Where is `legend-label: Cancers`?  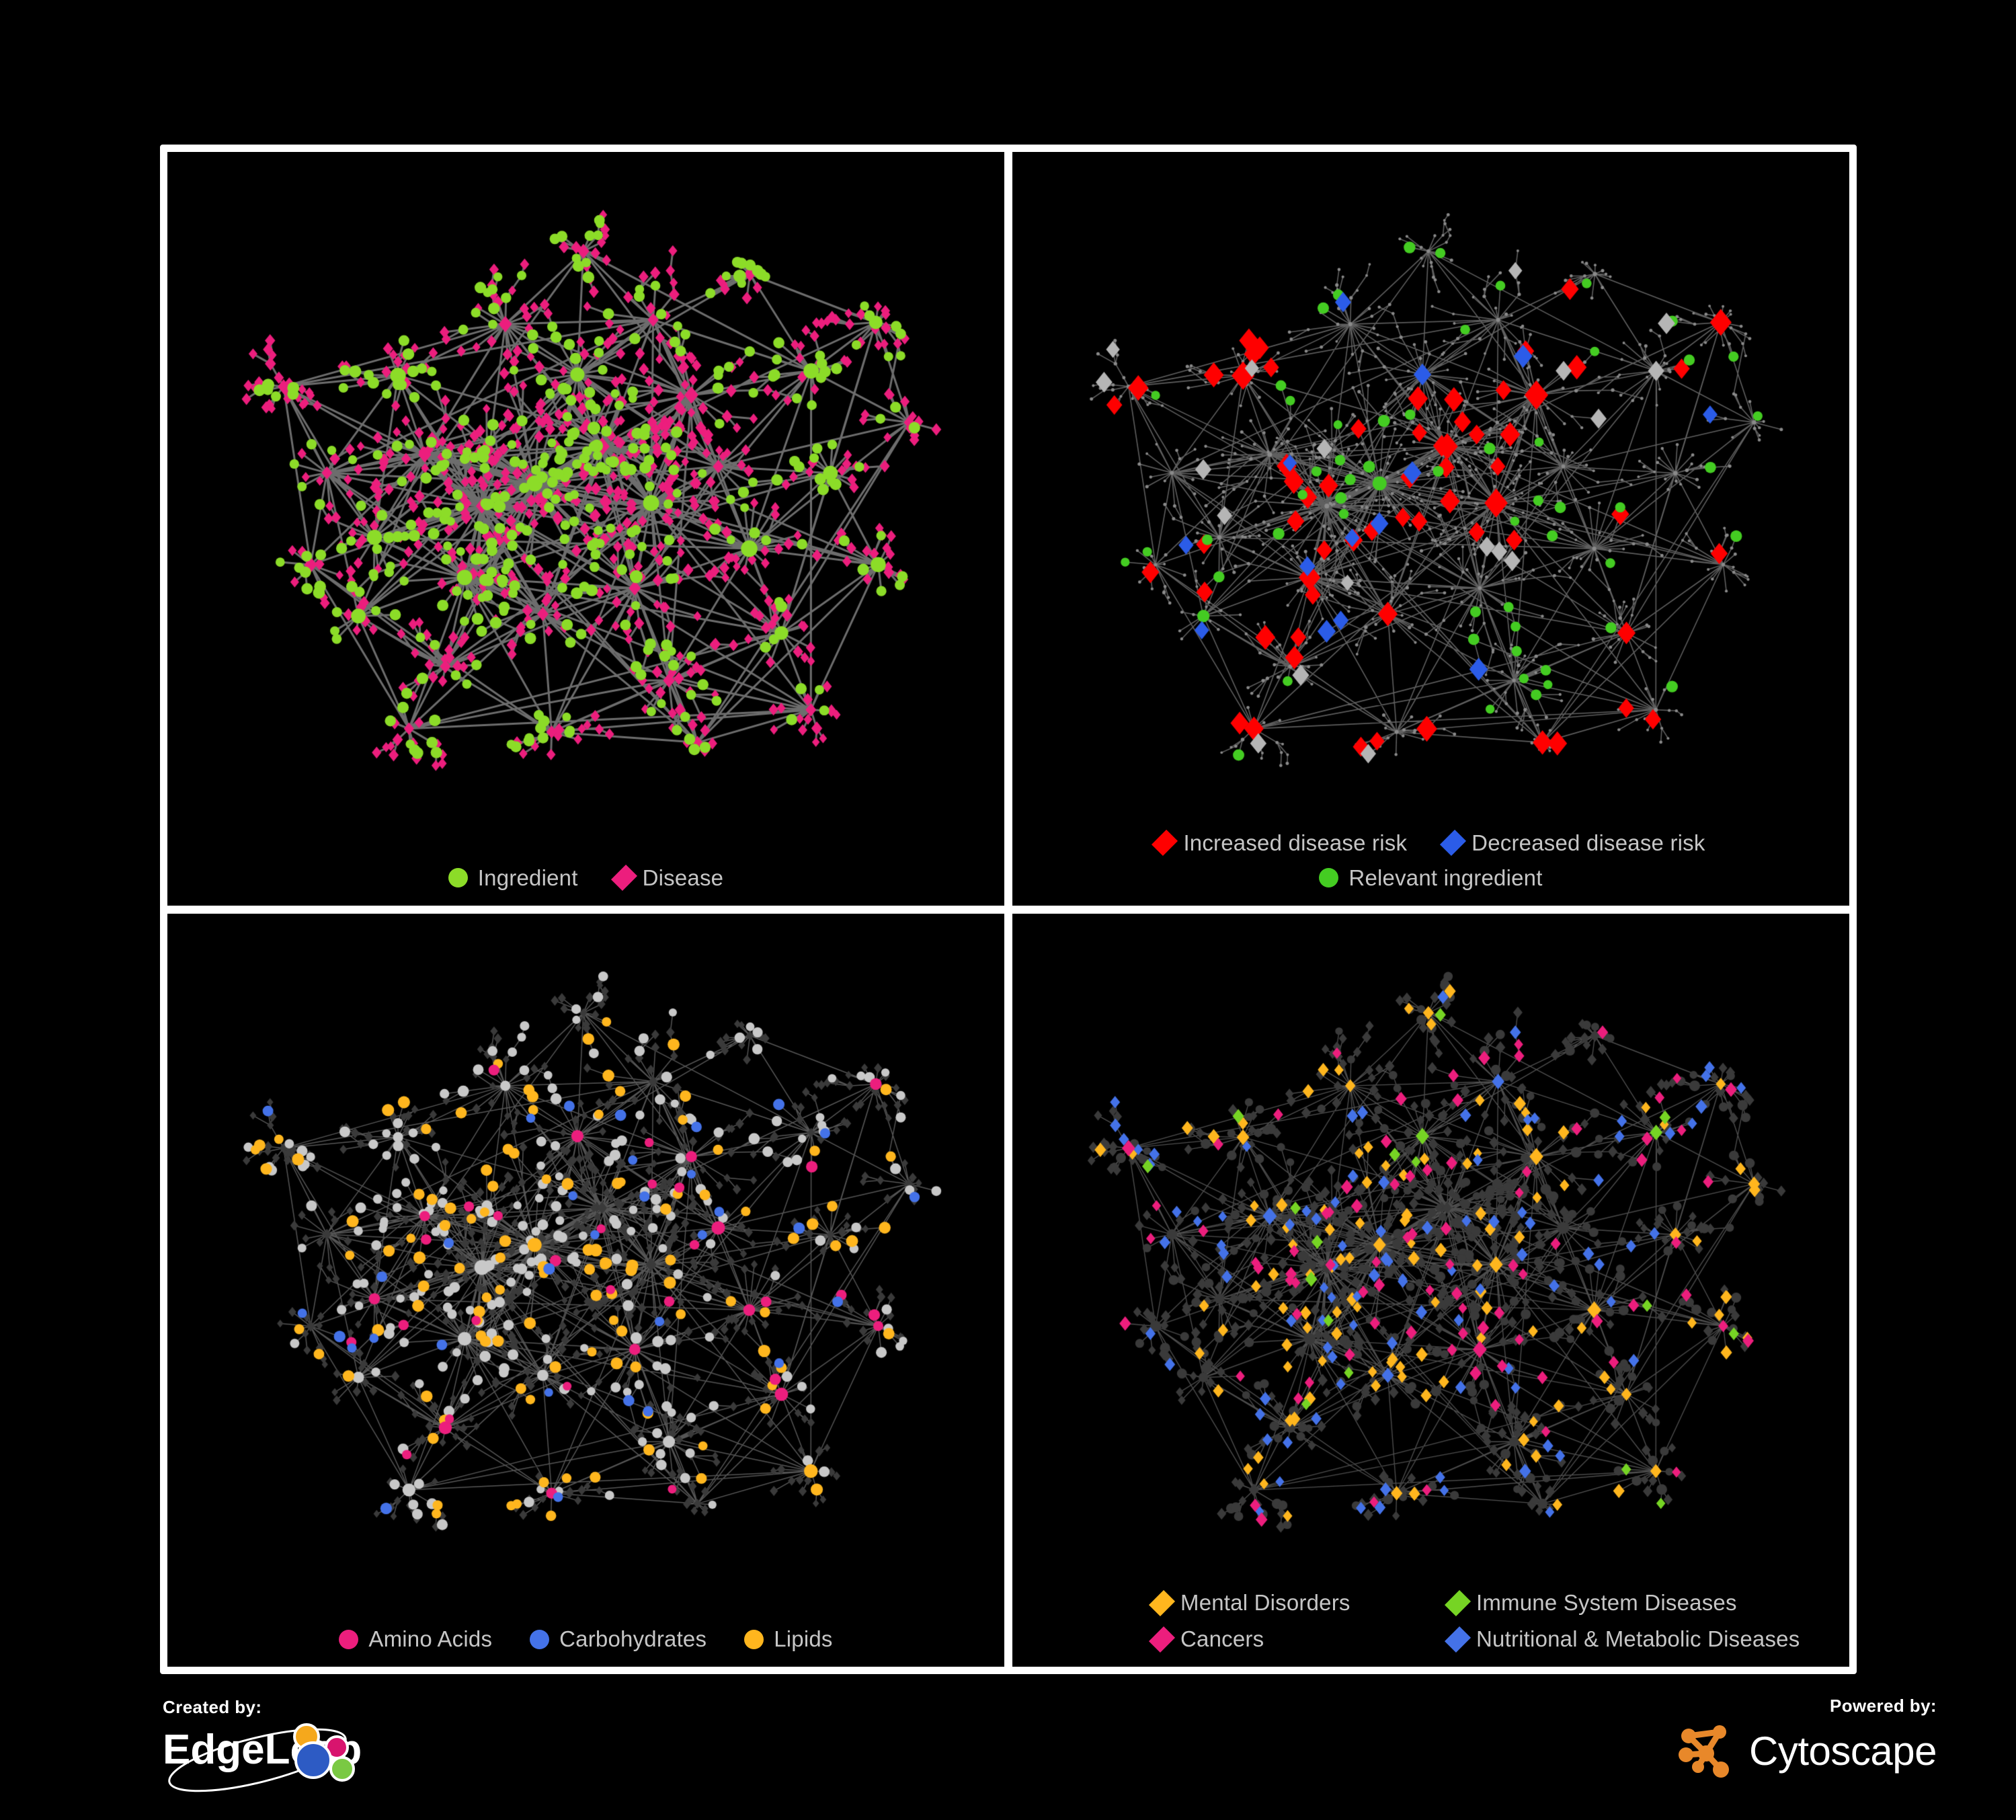
legend-label: Cancers is located at coordinates (1222, 1638).